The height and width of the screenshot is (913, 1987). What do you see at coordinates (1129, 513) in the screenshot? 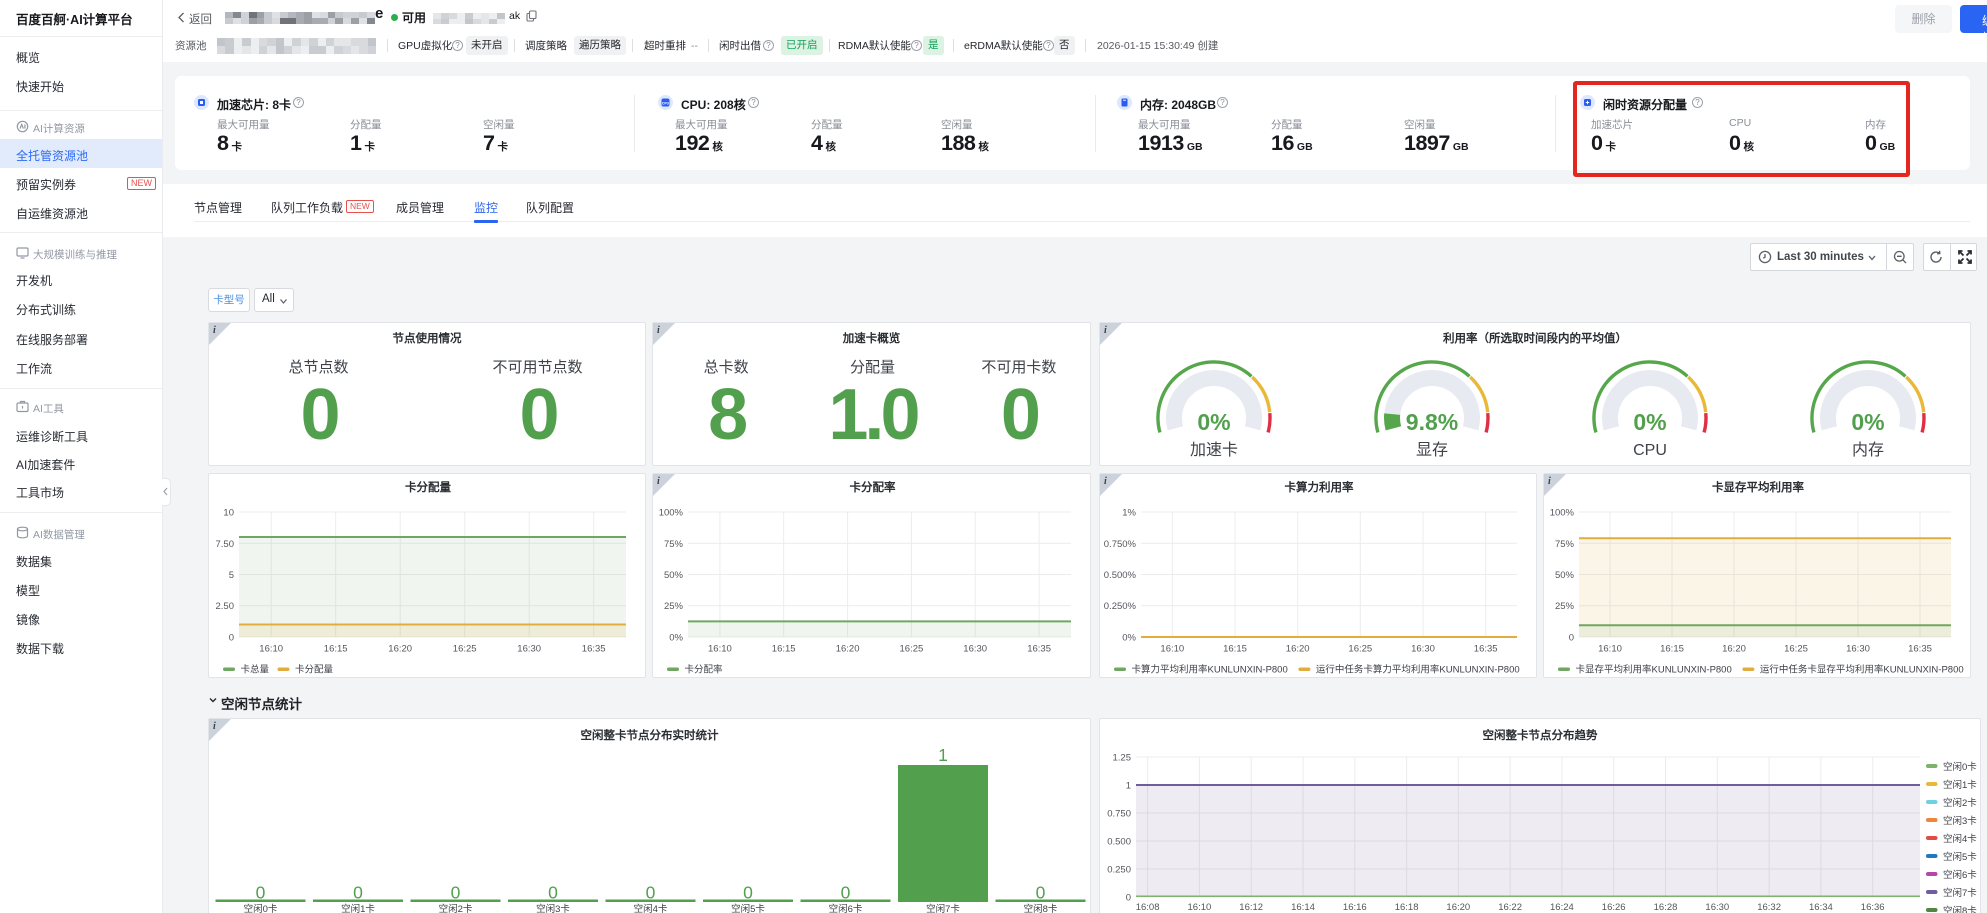
I see `svg-text: 1%` at bounding box center [1129, 513].